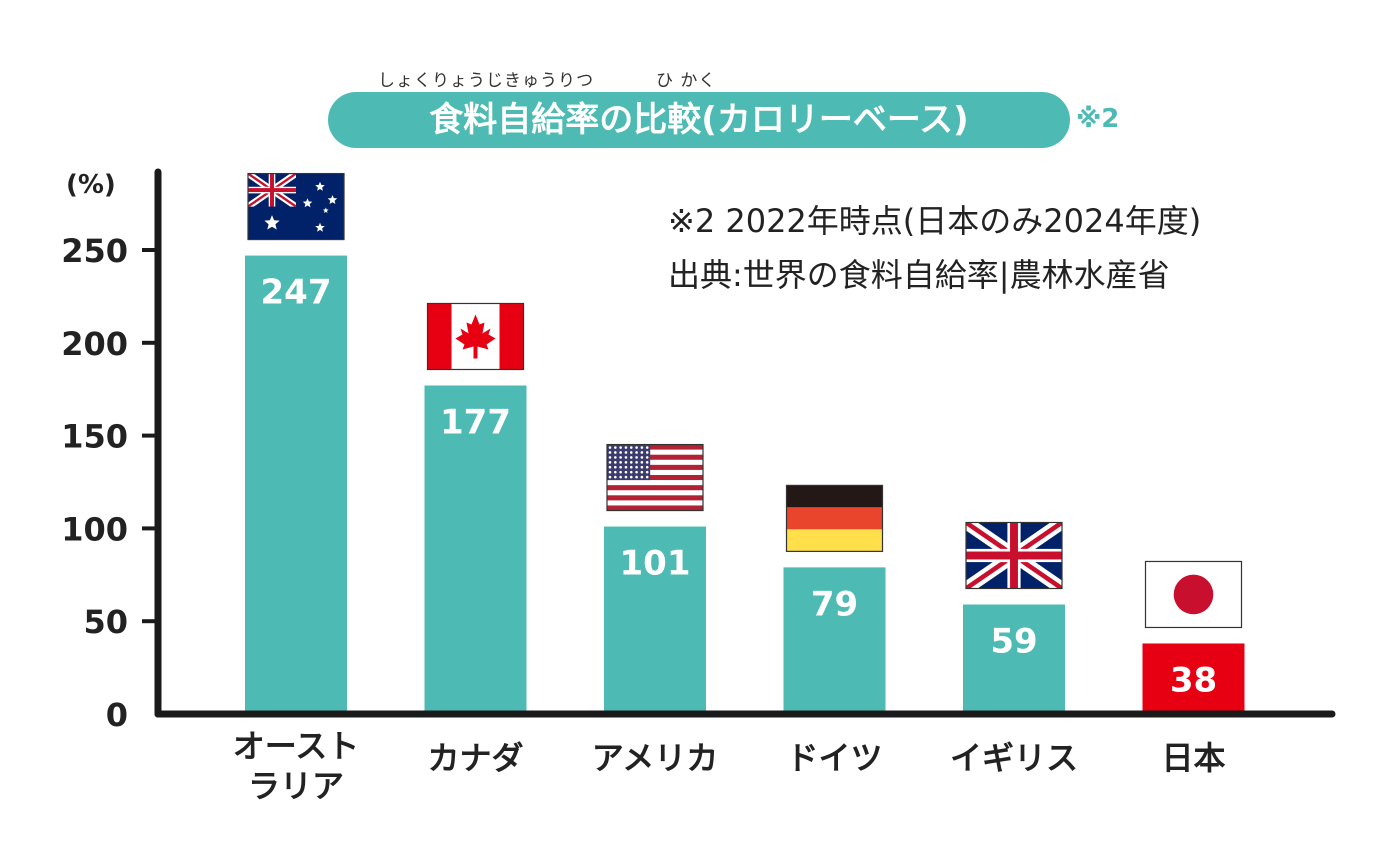  I want to click on chart-title: 食料自給率の比較(カロリーベース), so click(699, 120).